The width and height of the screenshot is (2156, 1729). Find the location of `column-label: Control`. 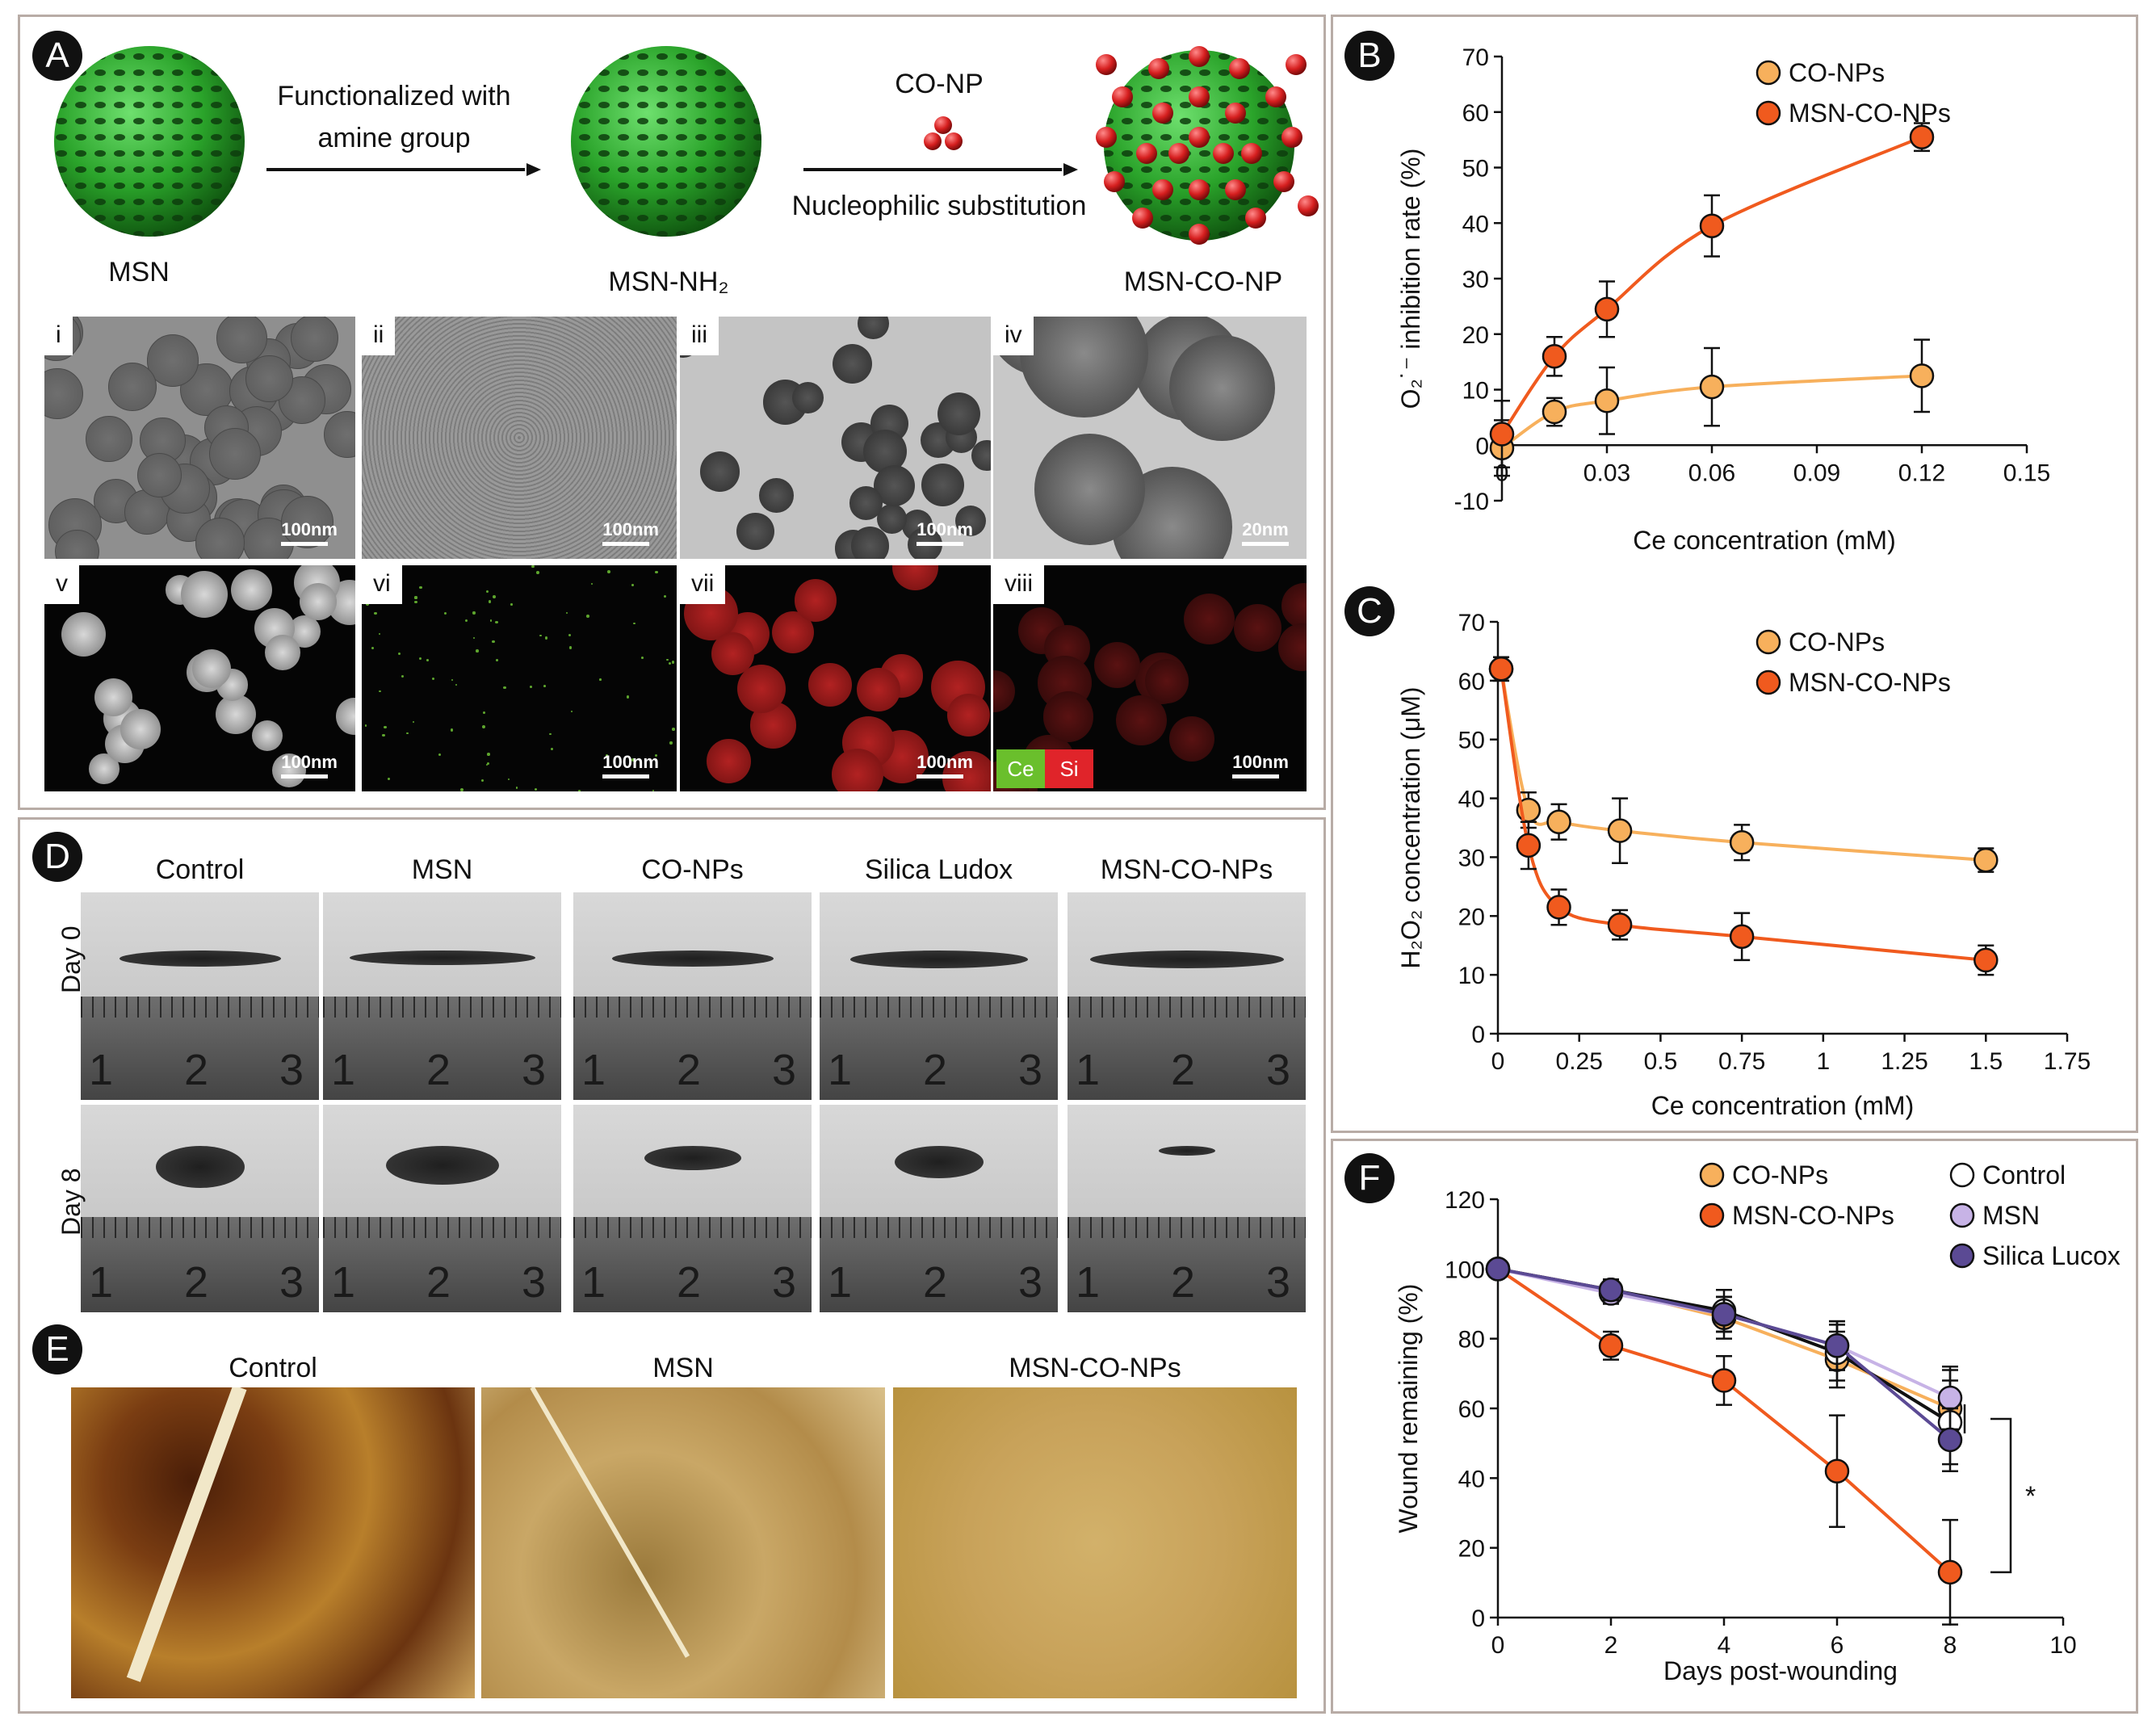

column-label: Control is located at coordinates (273, 1368).